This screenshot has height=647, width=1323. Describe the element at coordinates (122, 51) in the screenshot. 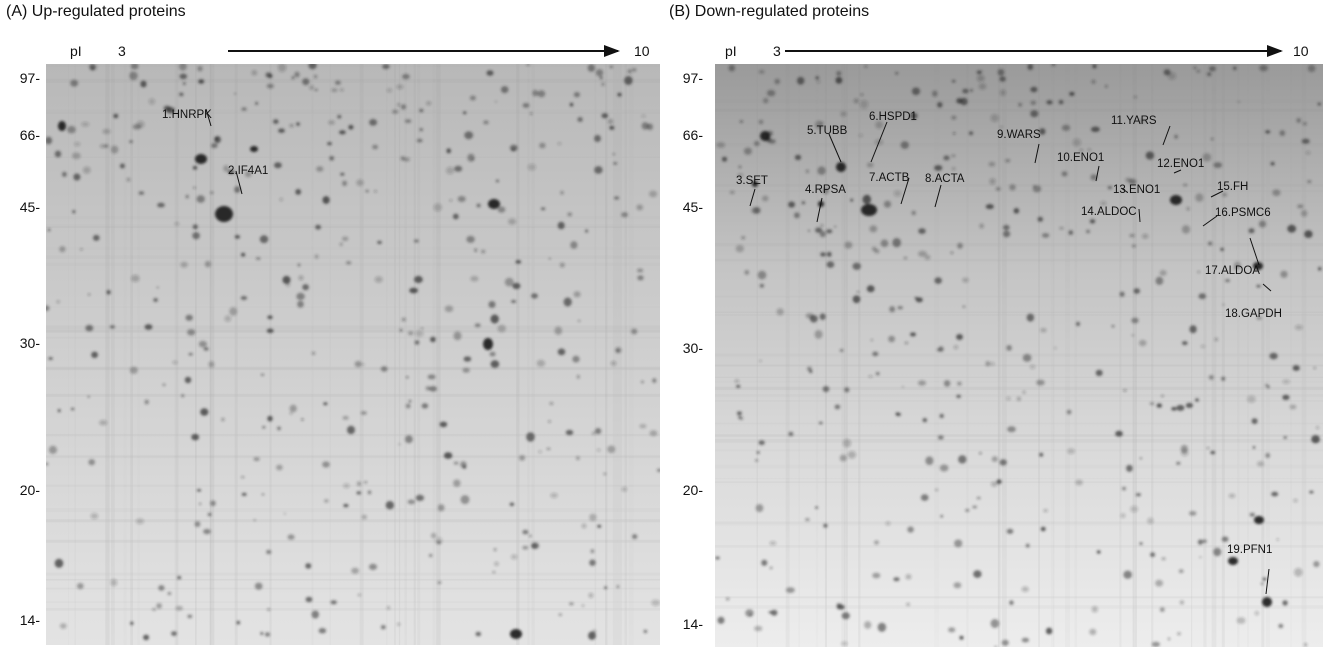

I see `pi-start-label: 3` at that location.